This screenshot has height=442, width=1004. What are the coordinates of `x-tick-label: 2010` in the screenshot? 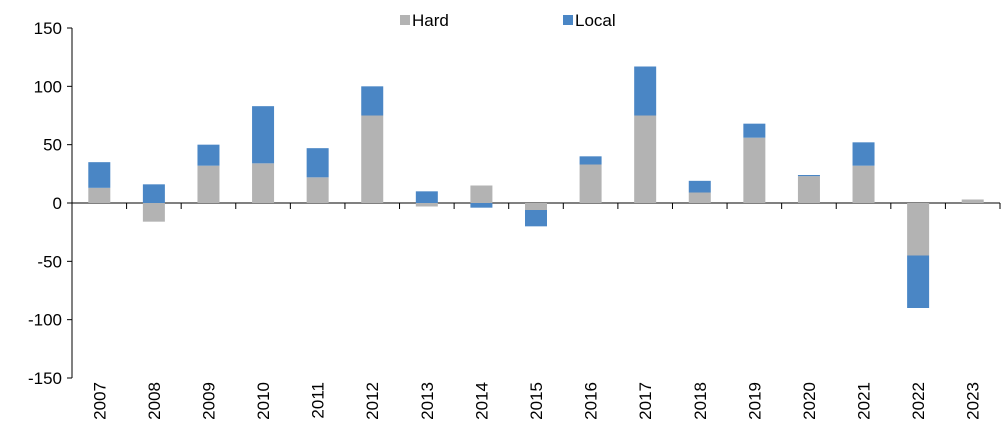 It's located at (263, 401).